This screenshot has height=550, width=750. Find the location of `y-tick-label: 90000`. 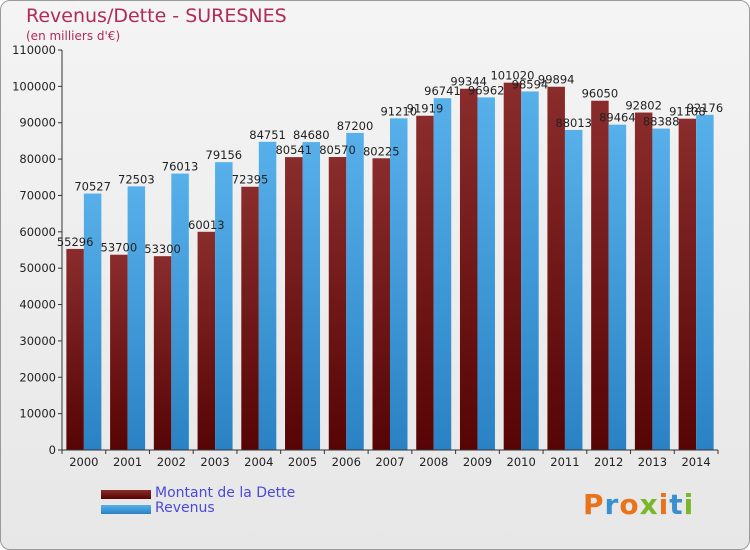

y-tick-label: 90000 is located at coordinates (37, 123).